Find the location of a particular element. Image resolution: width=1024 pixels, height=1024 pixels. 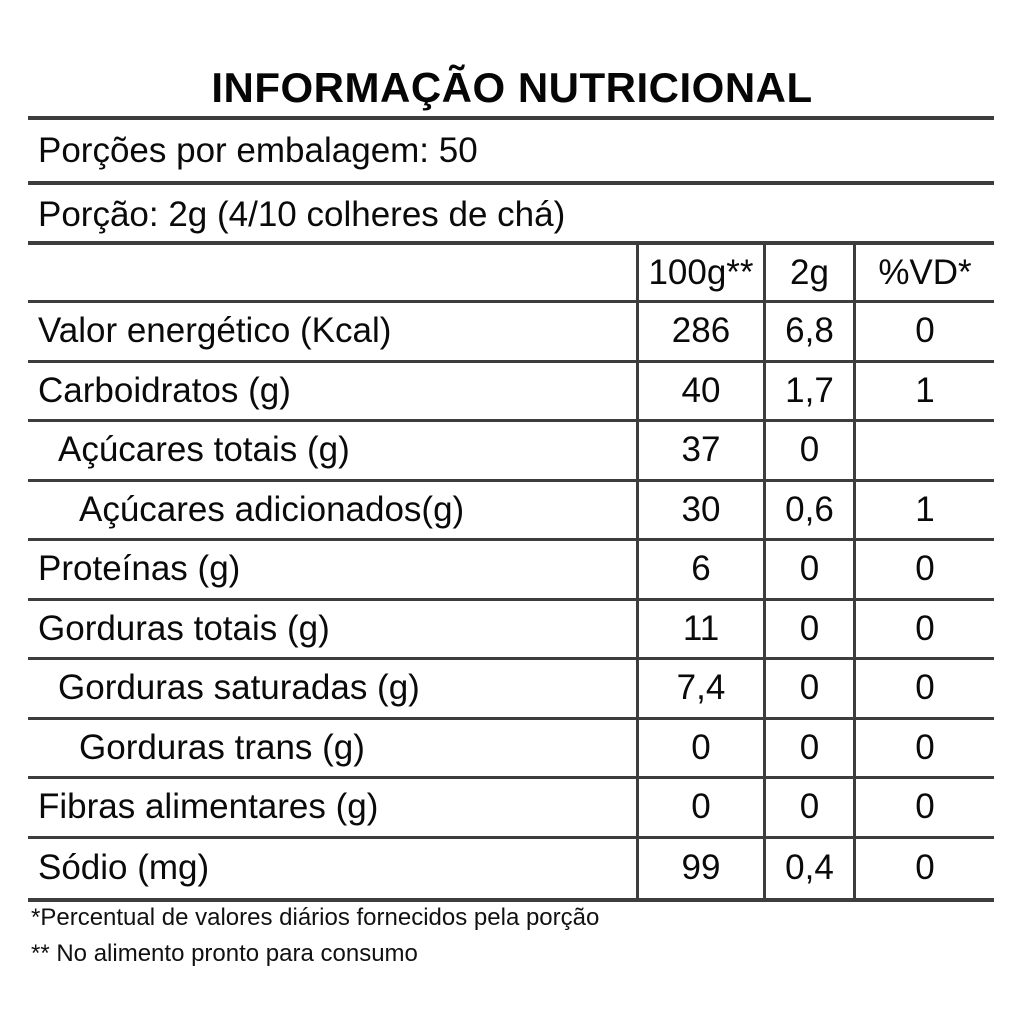

row-label: Sódio (mg) is located at coordinates (124, 868).